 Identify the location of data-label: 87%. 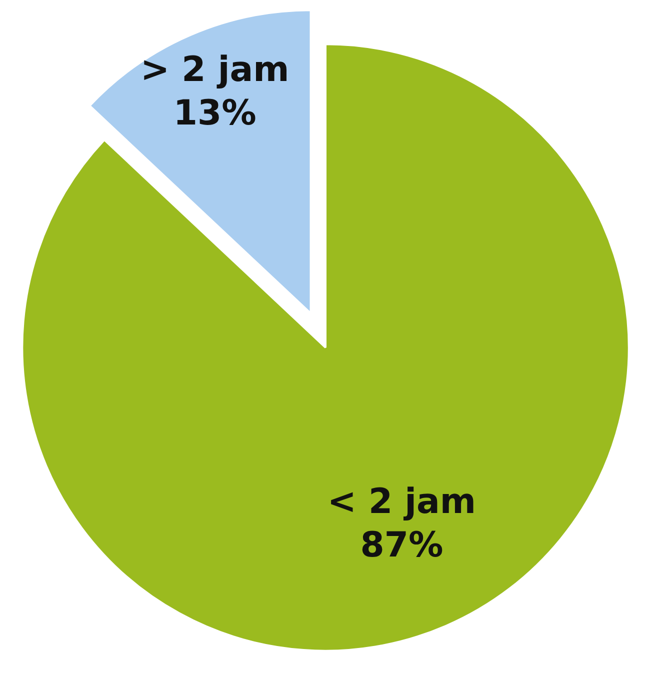
(402, 545).